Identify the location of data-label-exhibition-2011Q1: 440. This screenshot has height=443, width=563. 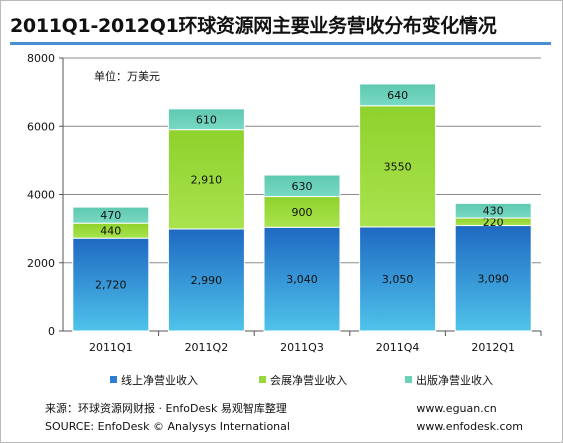
(110, 231).